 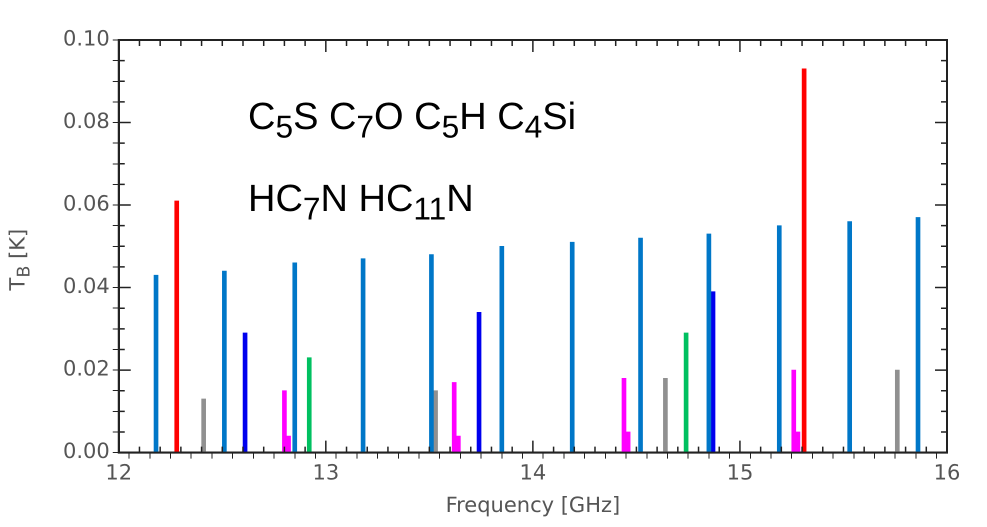 I want to click on x-tick-label: 14, so click(x=533, y=472).